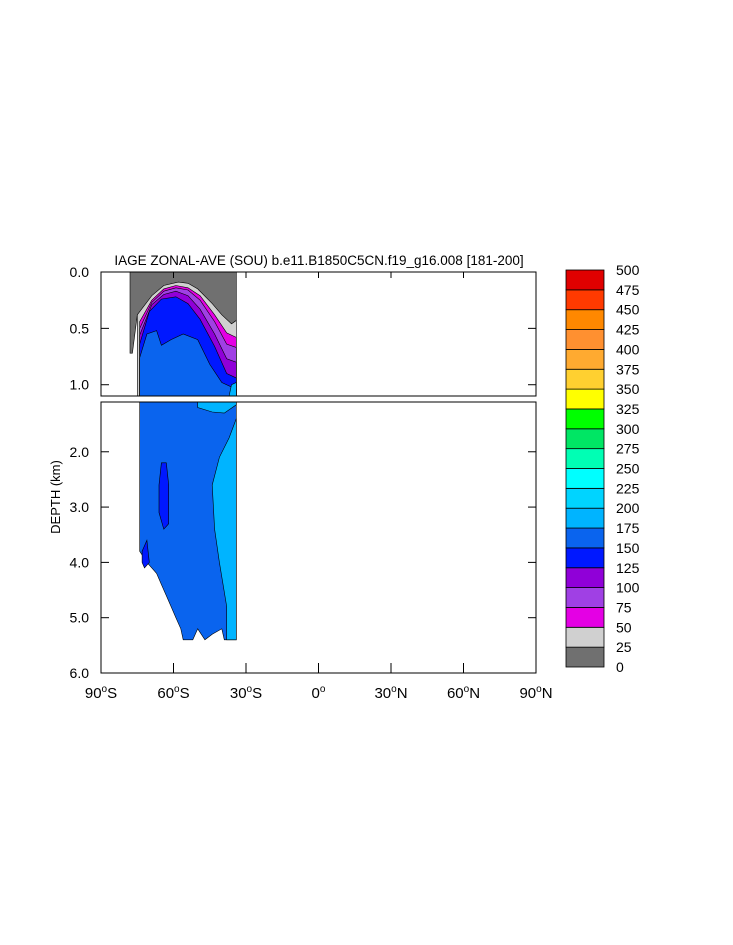 The image size is (733, 945). What do you see at coordinates (535, 693) in the screenshot?
I see `xtick-label-6: 90oN` at bounding box center [535, 693].